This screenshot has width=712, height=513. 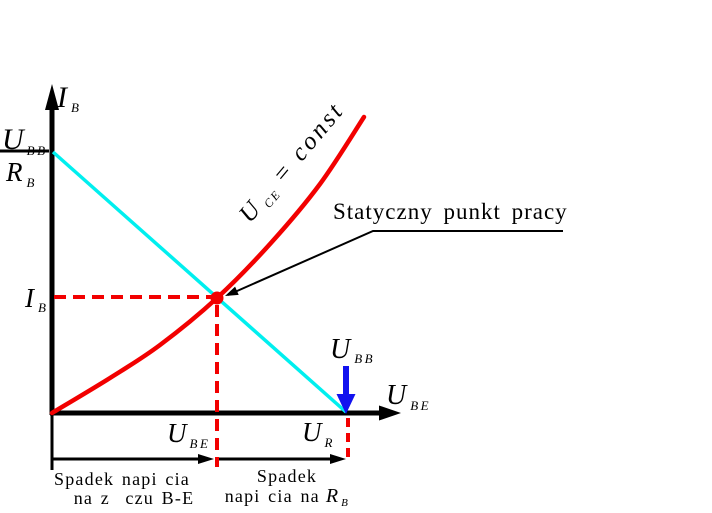 I want to click on operating-point-dot, so click(x=217, y=298).